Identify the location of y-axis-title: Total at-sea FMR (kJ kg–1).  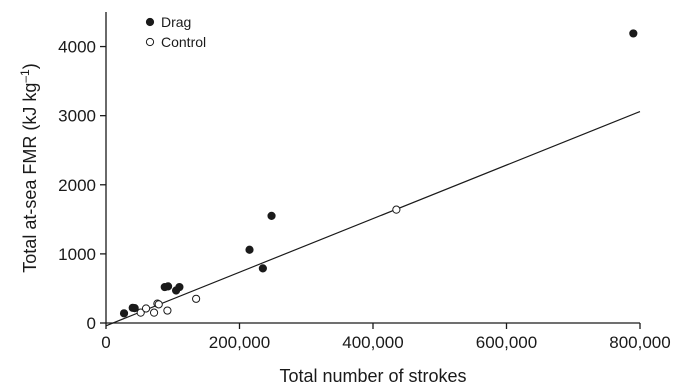
(29, 167).